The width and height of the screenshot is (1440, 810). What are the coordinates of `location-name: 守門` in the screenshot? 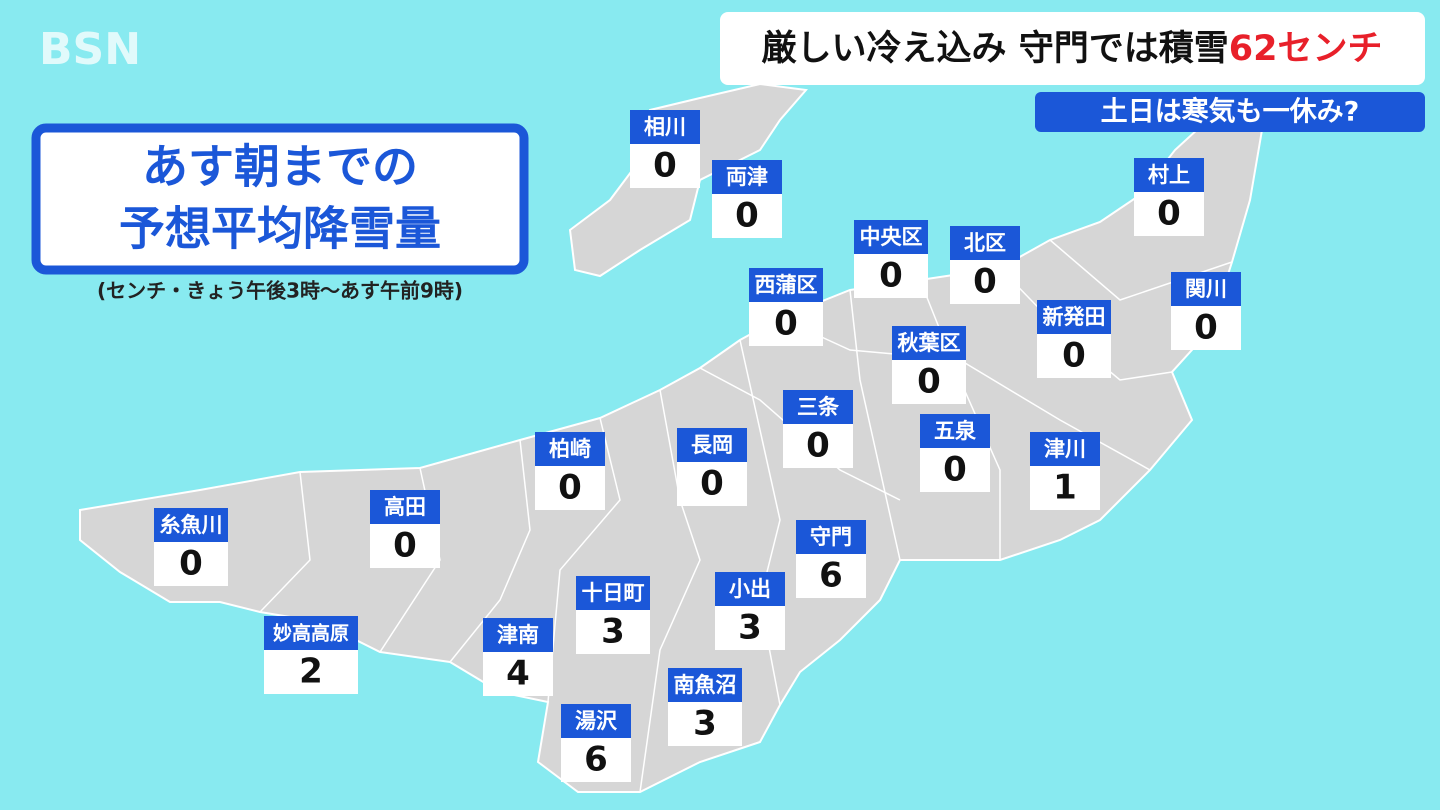 It's located at (831, 537).